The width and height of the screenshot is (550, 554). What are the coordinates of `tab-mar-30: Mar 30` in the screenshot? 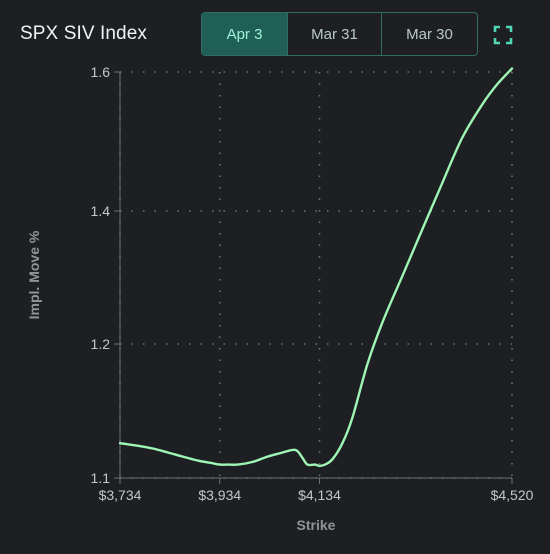 It's located at (429, 34).